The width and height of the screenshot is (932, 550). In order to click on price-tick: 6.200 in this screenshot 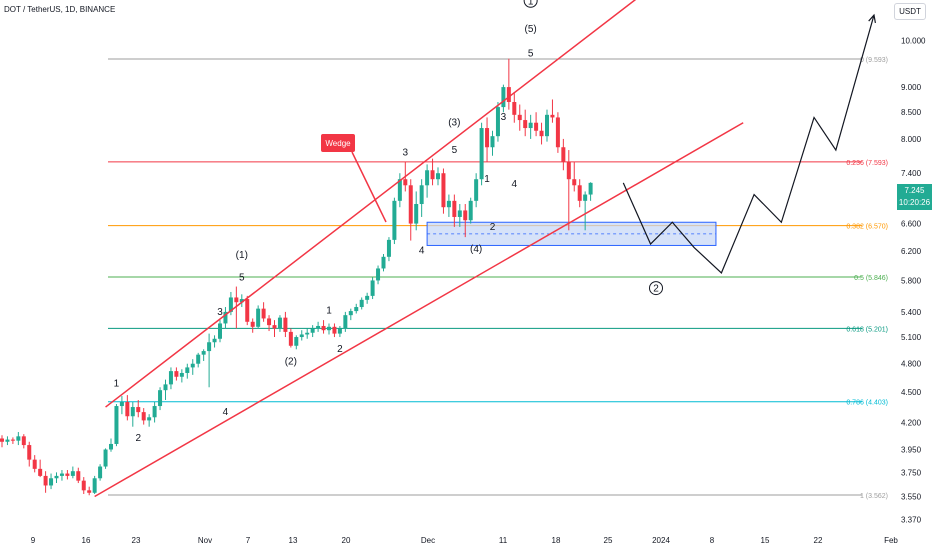, I will do `click(911, 251)`.